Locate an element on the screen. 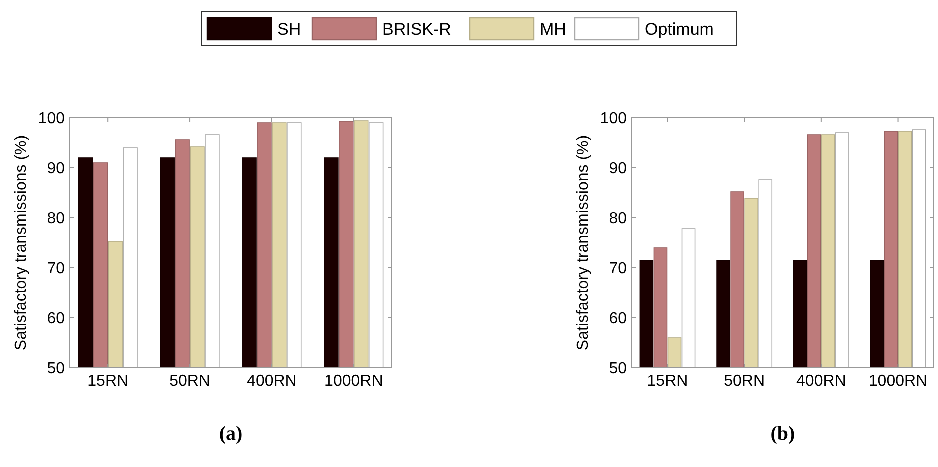 The height and width of the screenshot is (467, 938). legend-label: BRISK-R is located at coordinates (417, 29).